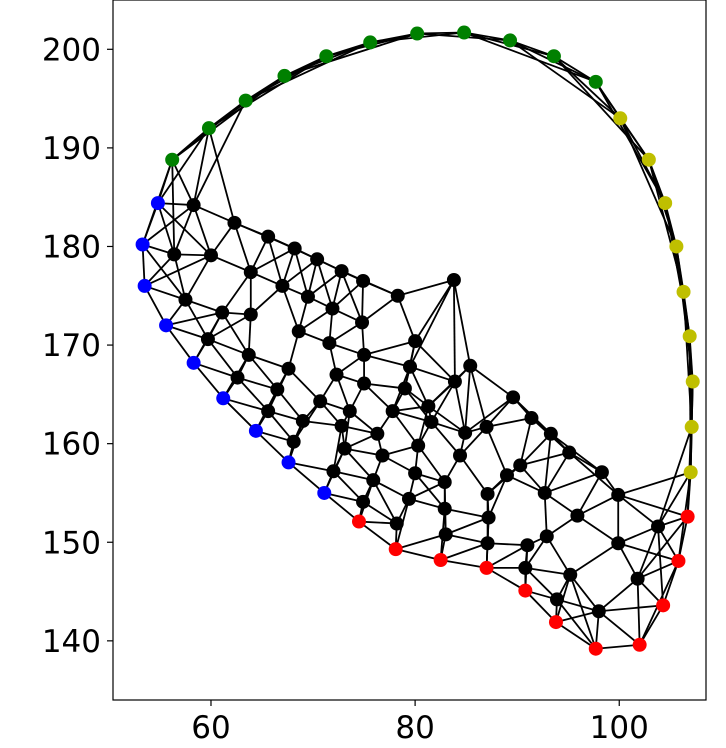  Describe the element at coordinates (71, 445) in the screenshot. I see `y-tick-label: 160` at that location.